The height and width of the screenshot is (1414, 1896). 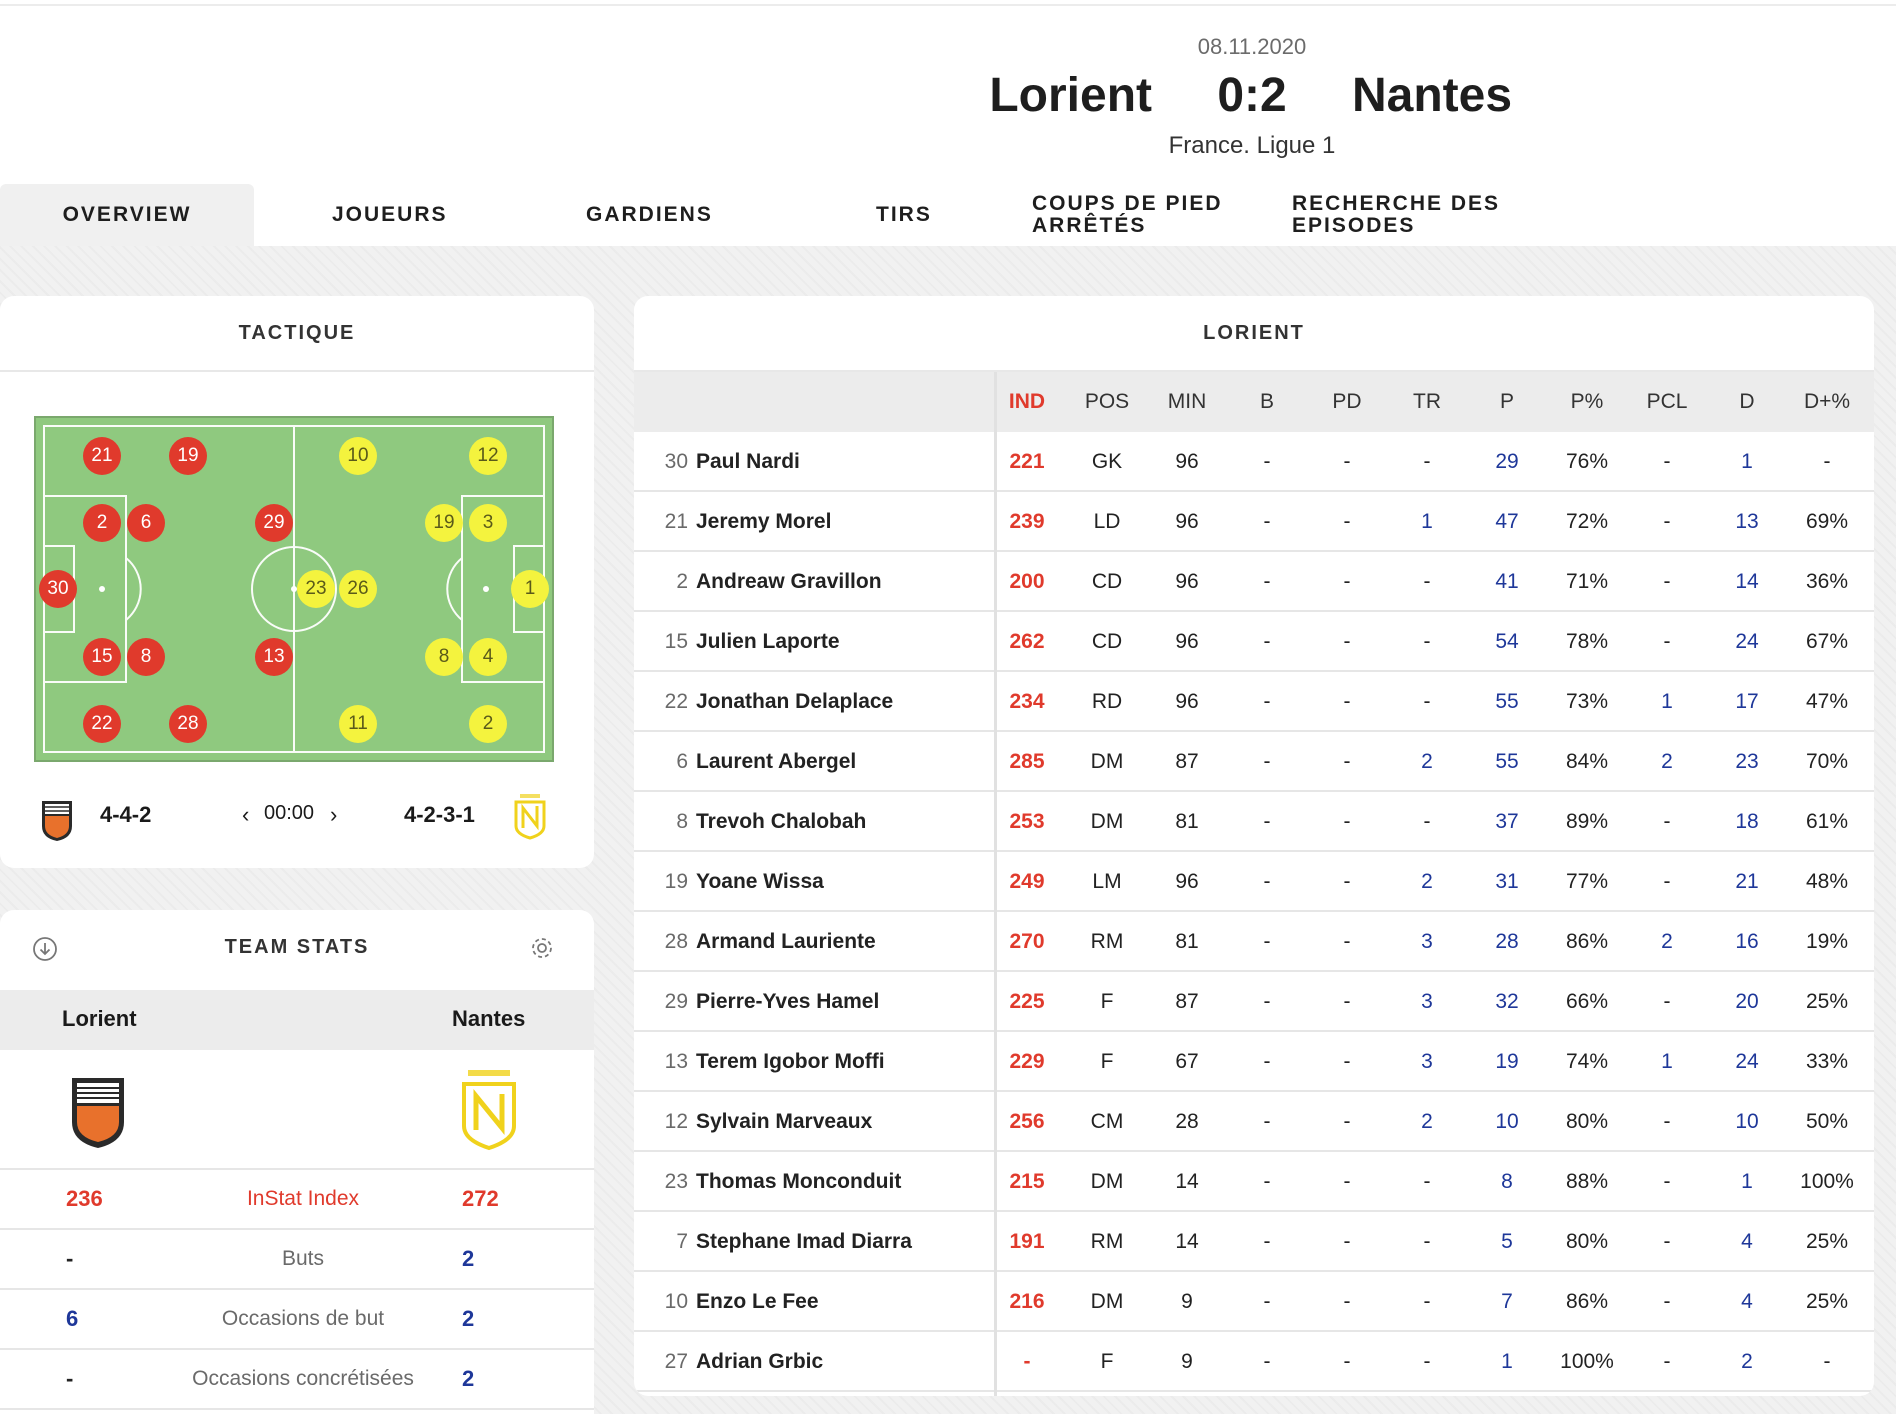 What do you see at coordinates (390, 214) in the screenshot?
I see `tab-joueurs: JOUEURS` at bounding box center [390, 214].